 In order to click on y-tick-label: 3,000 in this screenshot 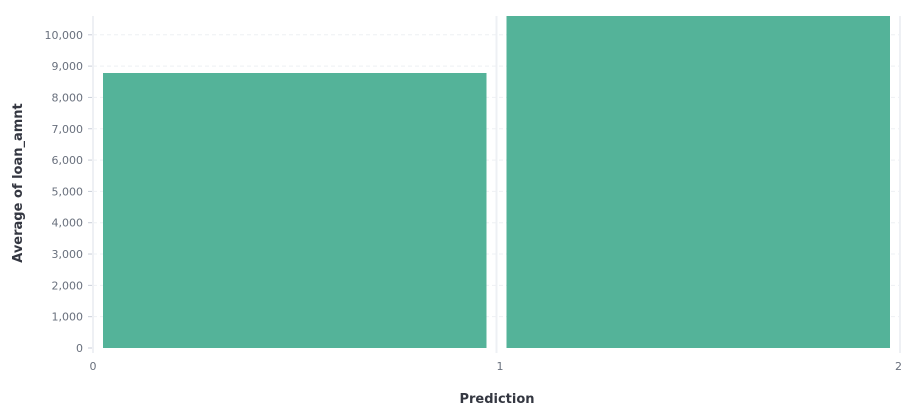, I will do `click(68, 254)`.